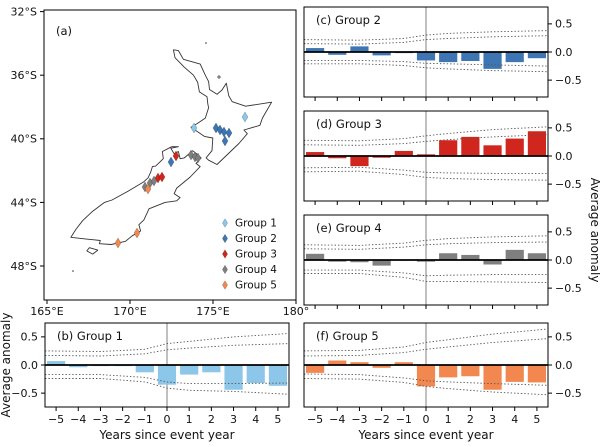  Describe the element at coordinates (129, 311) in the screenshot. I see `map-lon-tick-label: 170°E` at that location.